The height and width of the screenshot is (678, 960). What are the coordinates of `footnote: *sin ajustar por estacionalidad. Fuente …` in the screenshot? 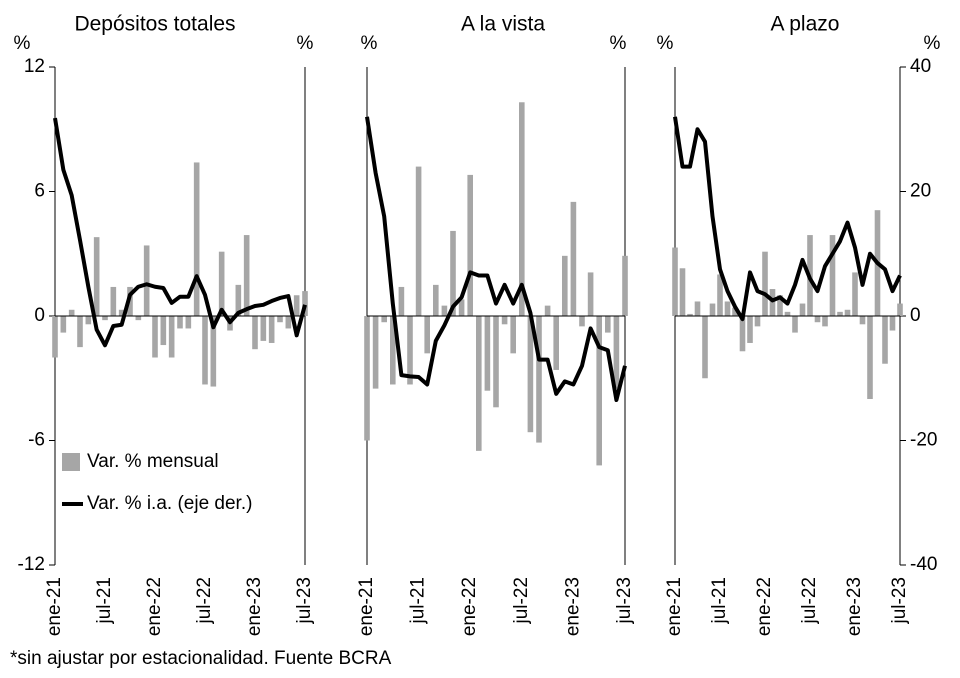 It's located at (201, 658).